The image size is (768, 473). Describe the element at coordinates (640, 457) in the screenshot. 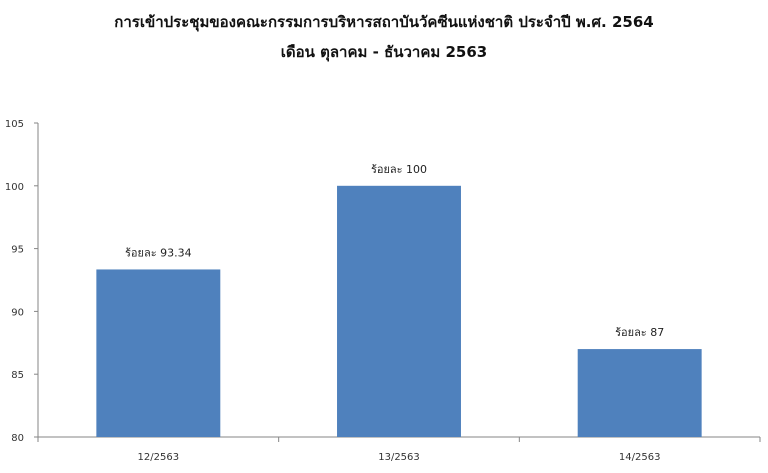

I see `x-tick-label: 14/2563` at that location.